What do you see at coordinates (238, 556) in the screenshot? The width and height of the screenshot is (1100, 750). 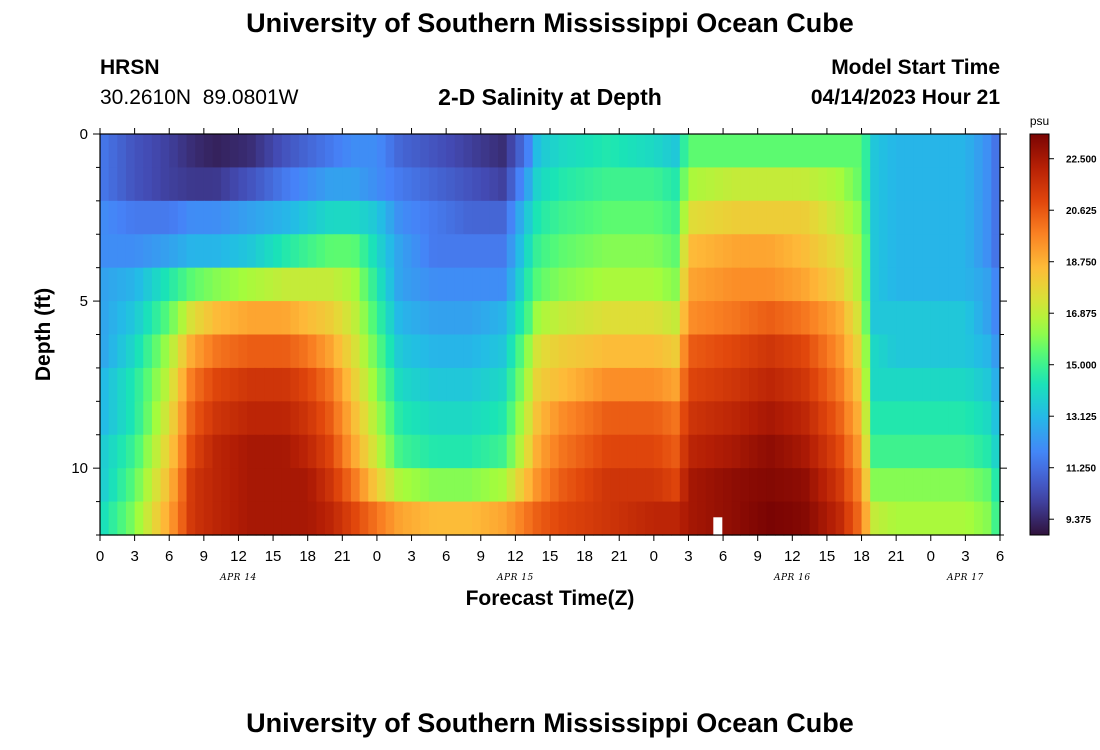 I see `x-tick-label: 12` at bounding box center [238, 556].